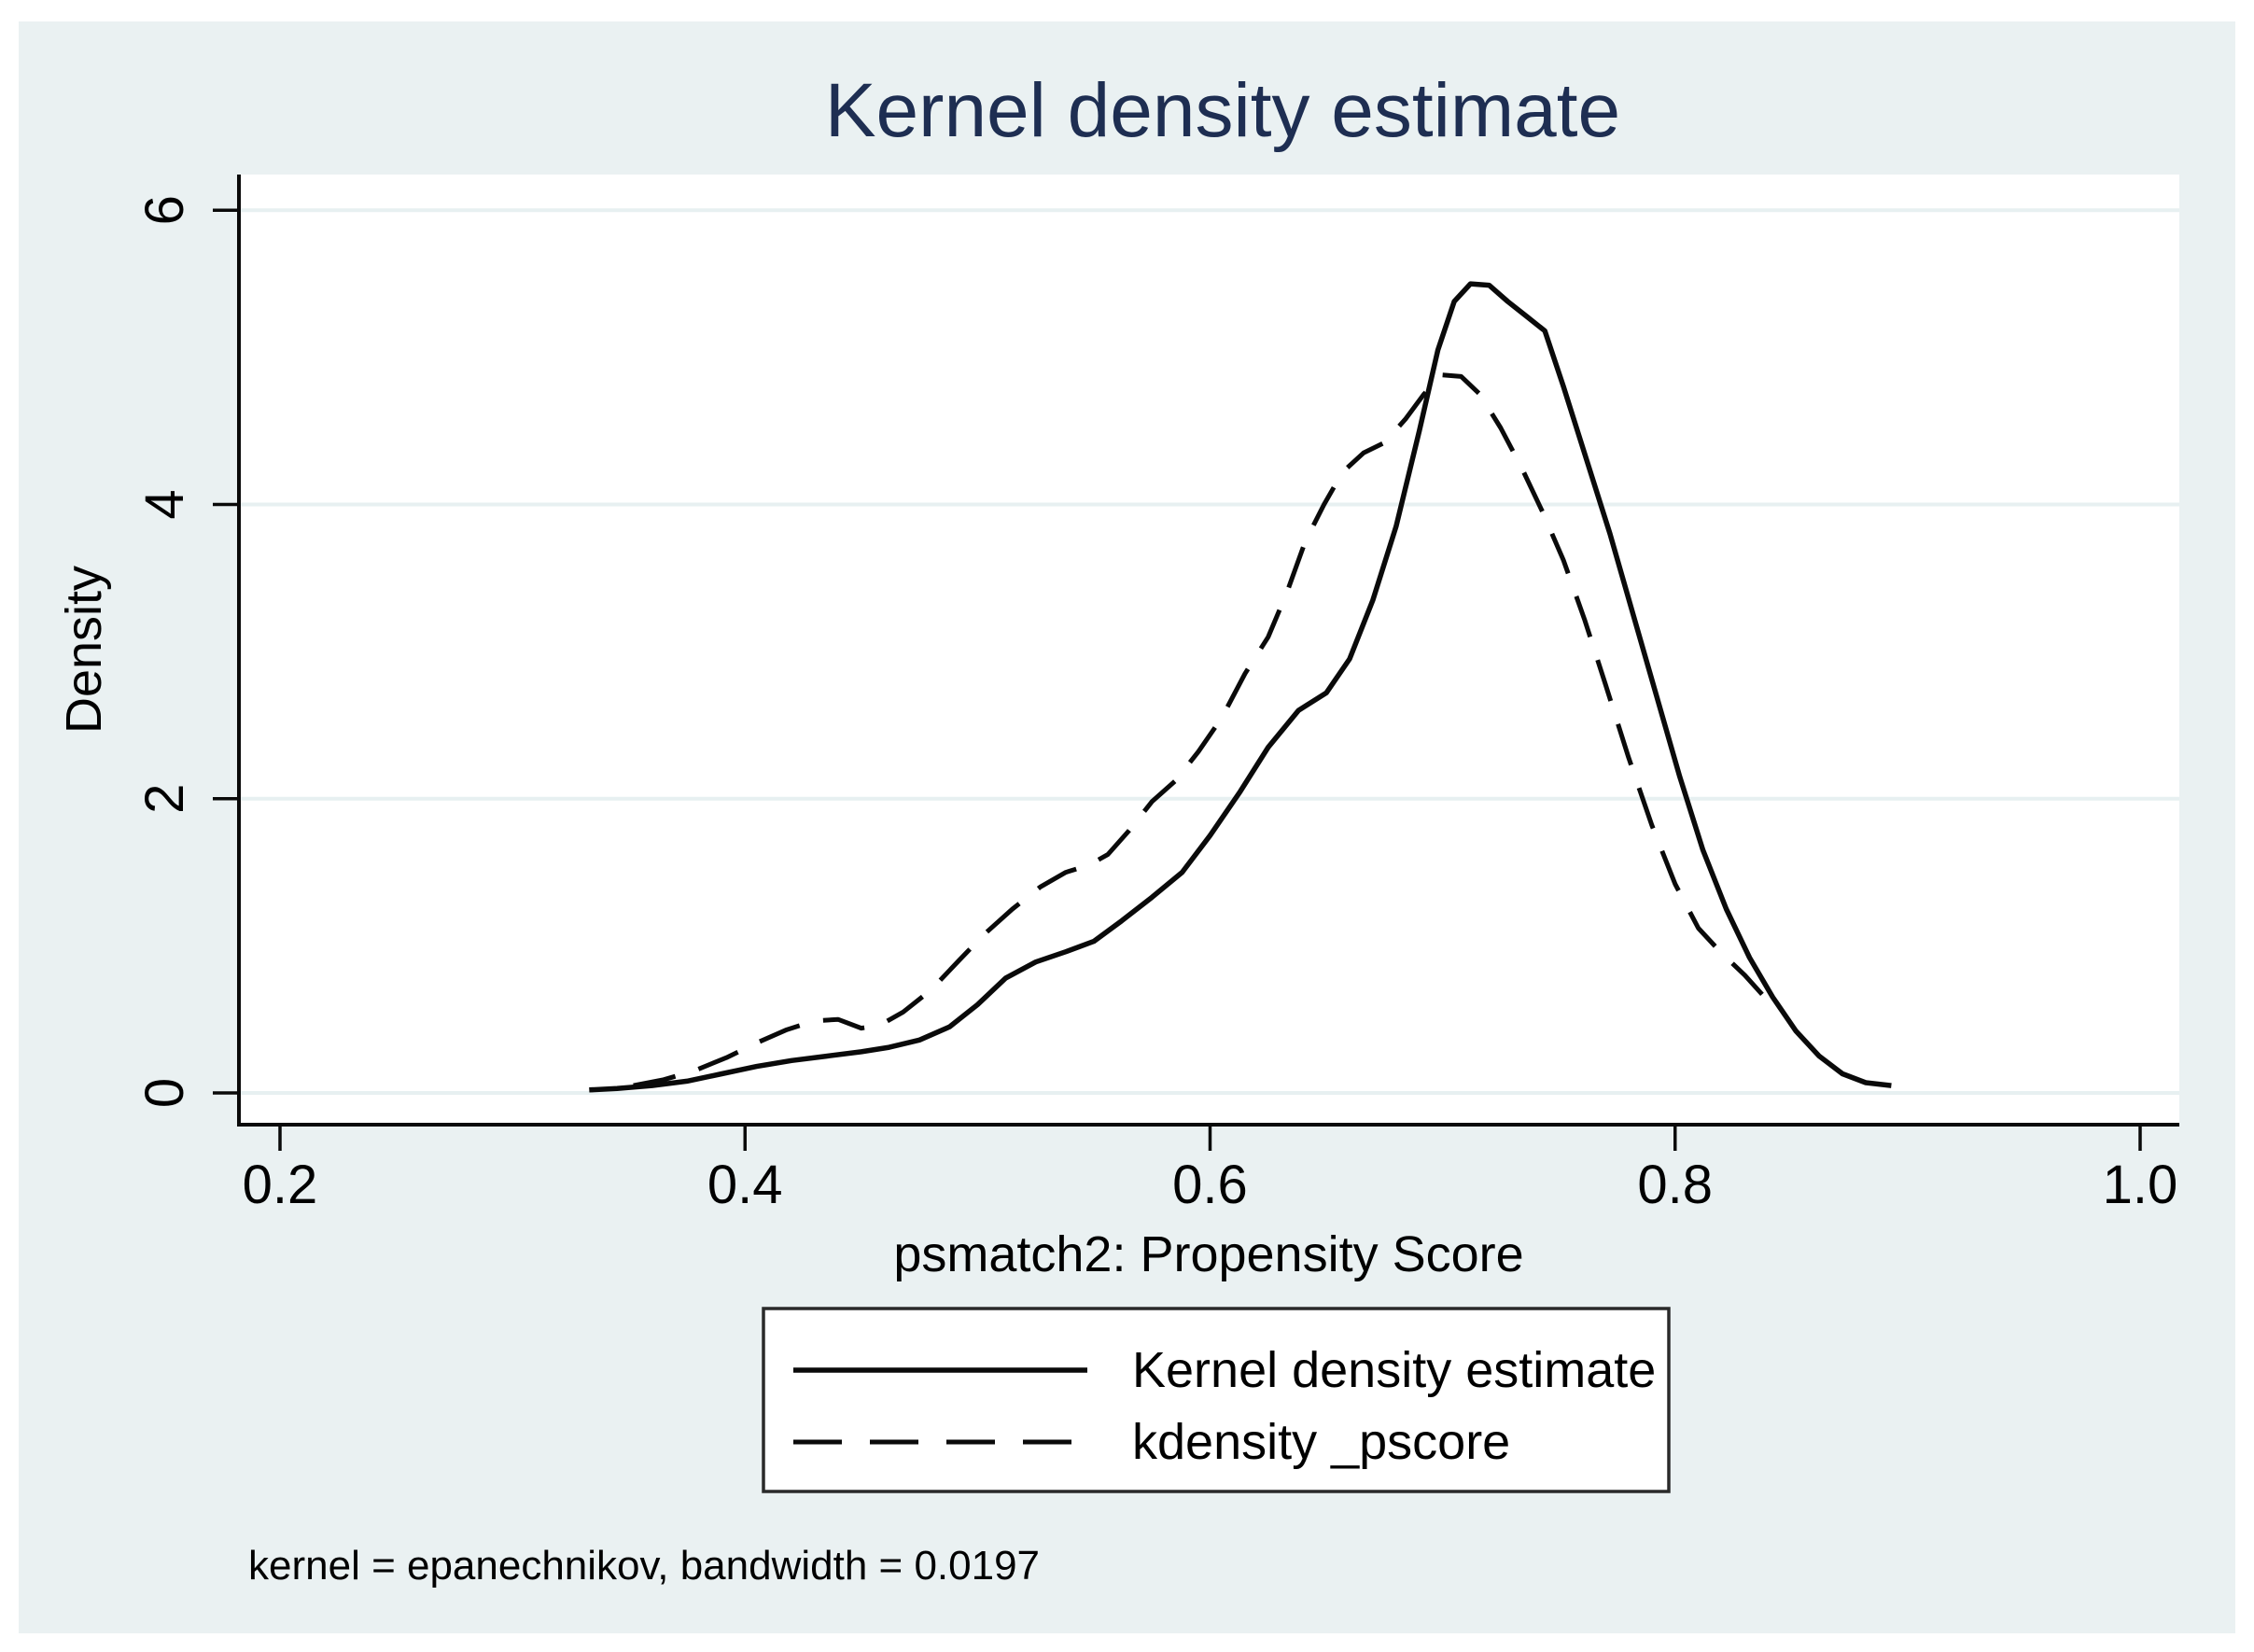 The width and height of the screenshot is (2254, 1652). I want to click on y-axis-title: Density, so click(84, 650).